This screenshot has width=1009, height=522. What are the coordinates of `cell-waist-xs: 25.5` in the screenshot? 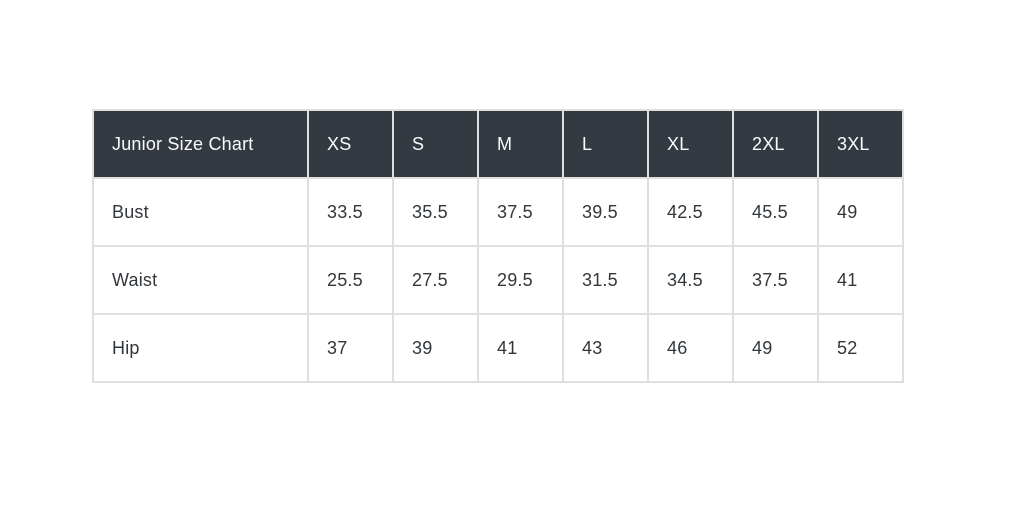 It's located at (350, 280).